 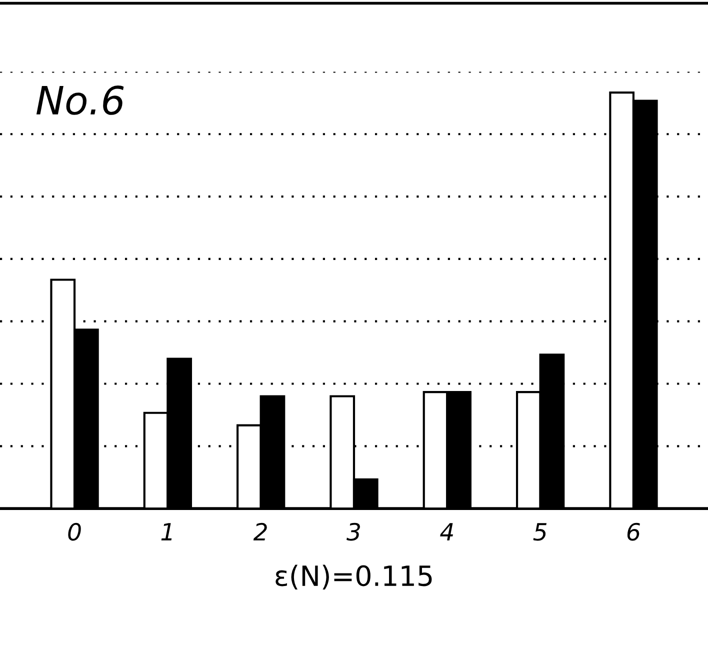 I want to click on x-axis-title: ε(N)=0.115, so click(x=354, y=577).